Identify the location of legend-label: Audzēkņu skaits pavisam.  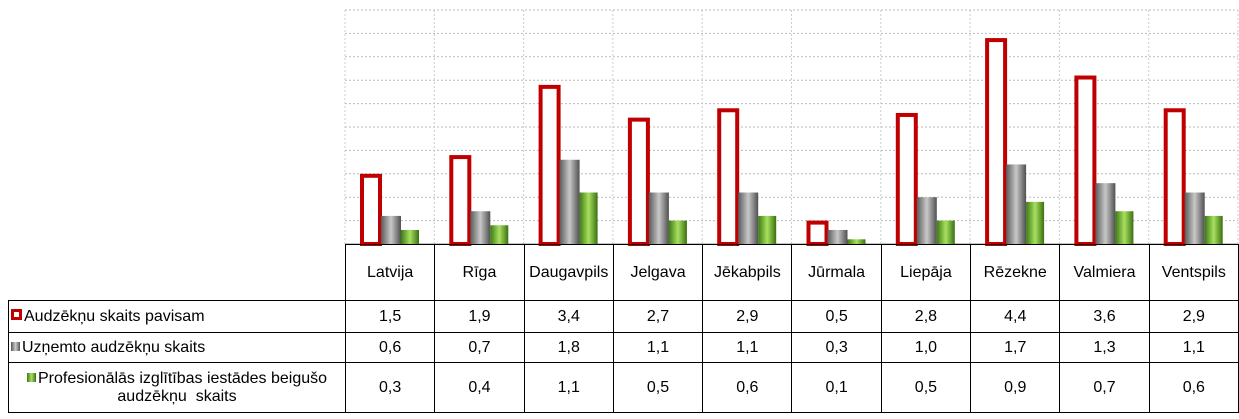
(114, 316).